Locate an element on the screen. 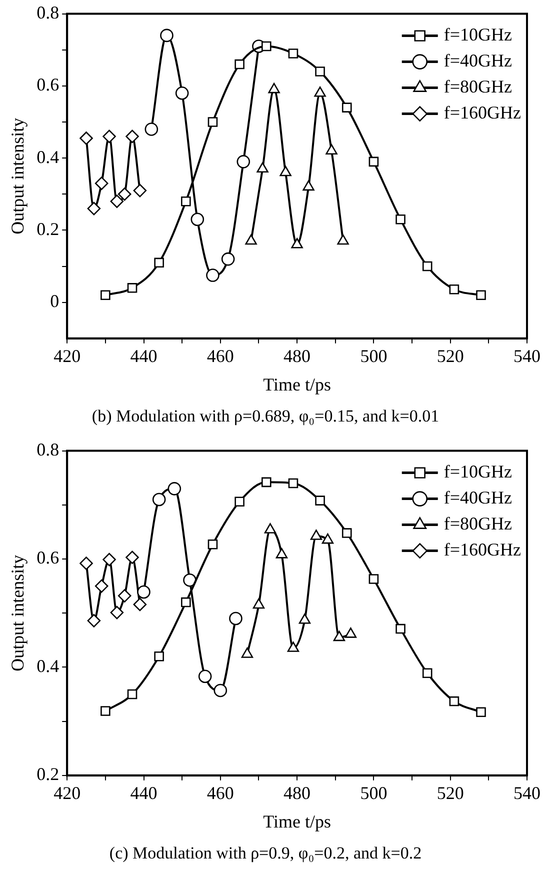 This screenshot has width=549, height=874. y-tick-label: 0 is located at coordinates (55, 301).